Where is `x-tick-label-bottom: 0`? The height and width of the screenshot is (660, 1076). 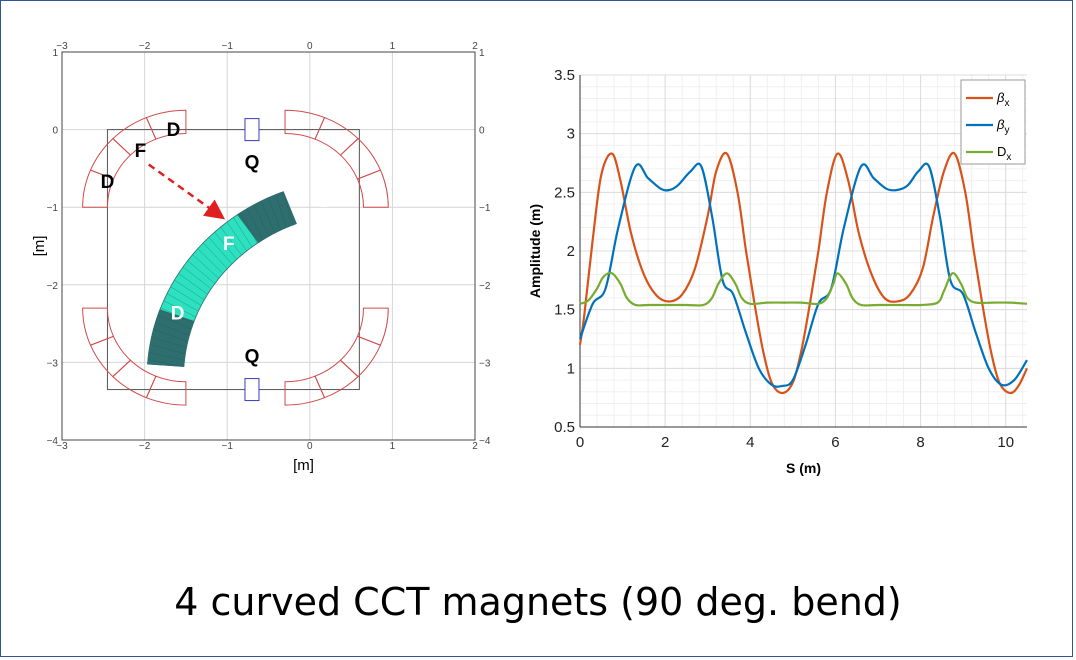 x-tick-label-bottom: 0 is located at coordinates (310, 446).